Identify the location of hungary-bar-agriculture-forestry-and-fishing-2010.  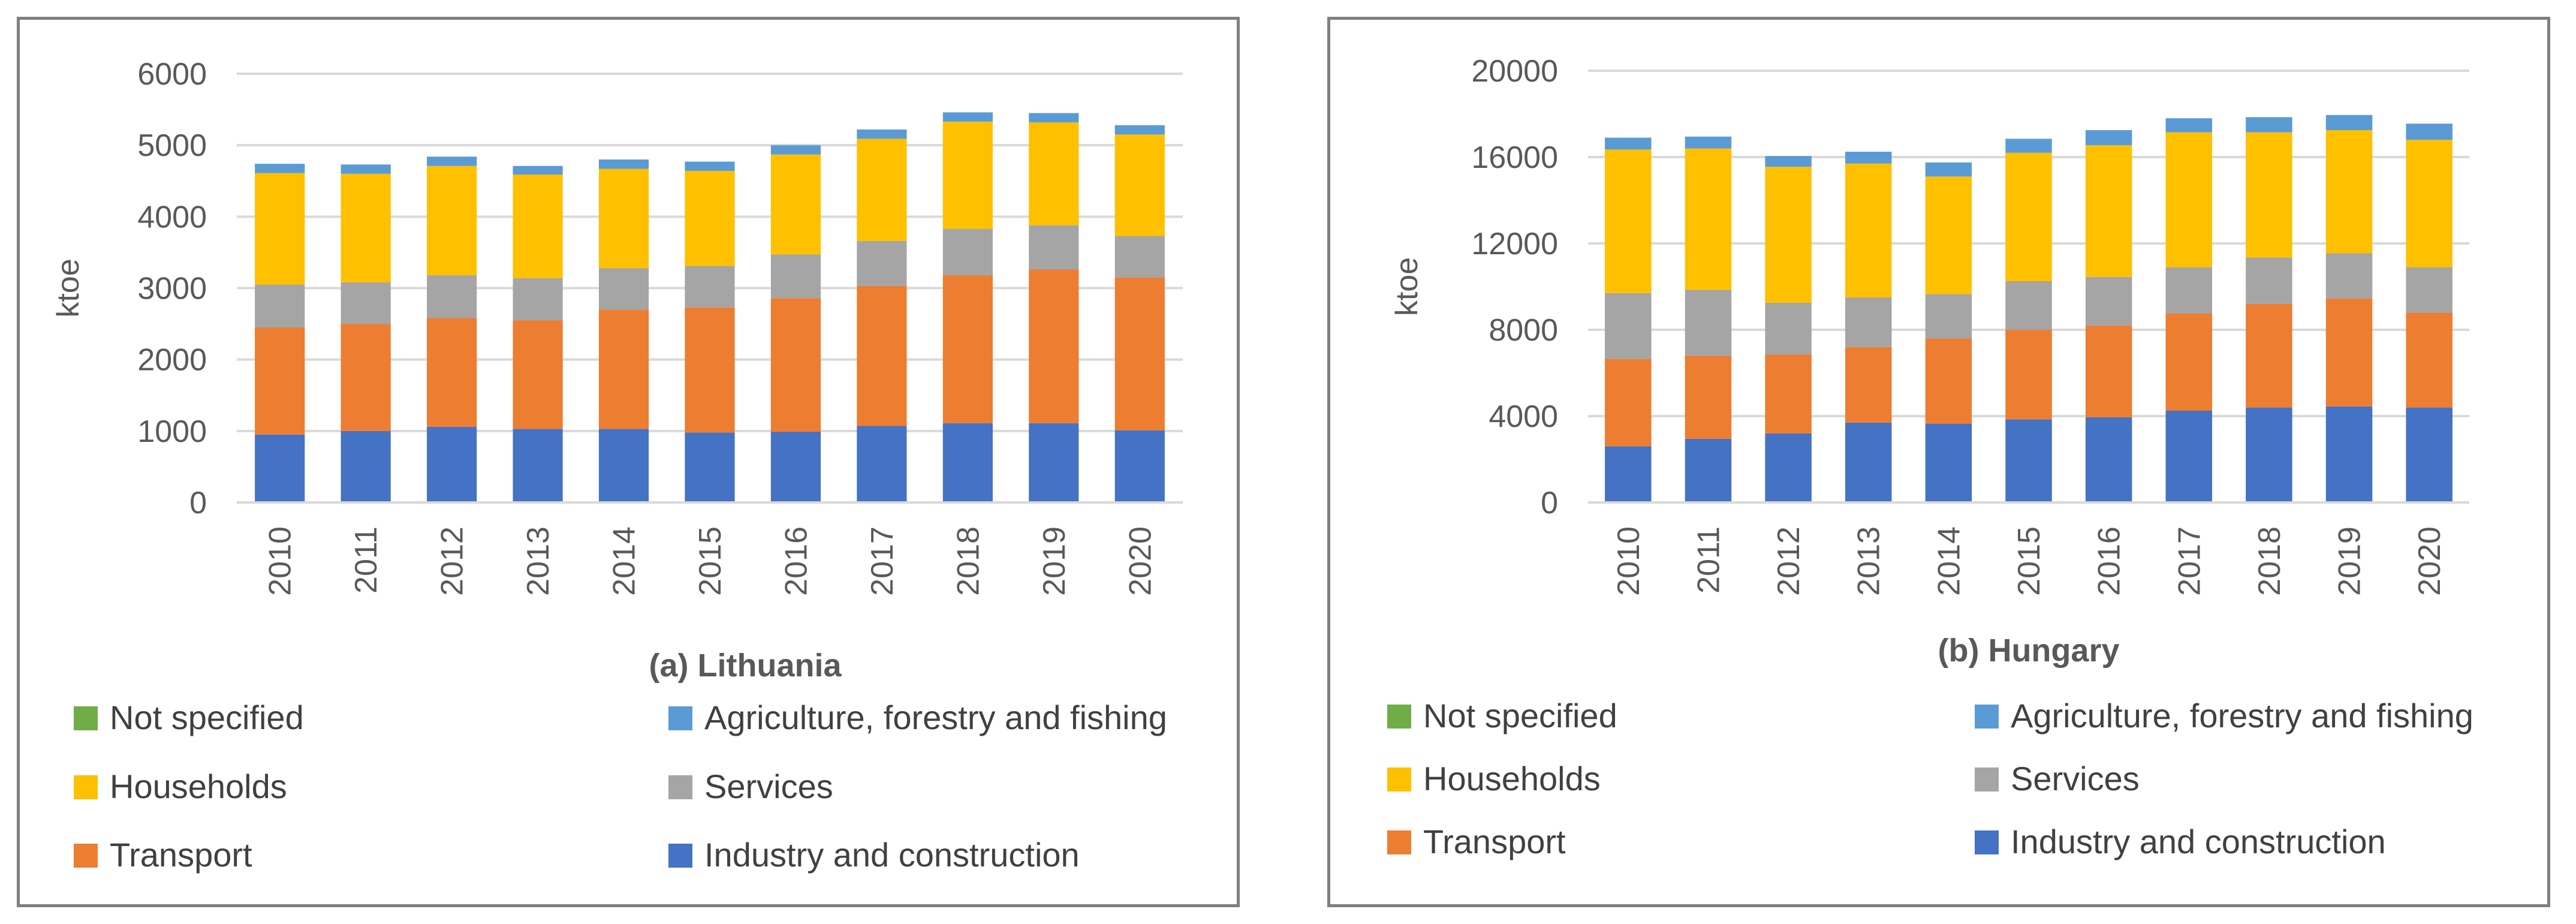
(1628, 143).